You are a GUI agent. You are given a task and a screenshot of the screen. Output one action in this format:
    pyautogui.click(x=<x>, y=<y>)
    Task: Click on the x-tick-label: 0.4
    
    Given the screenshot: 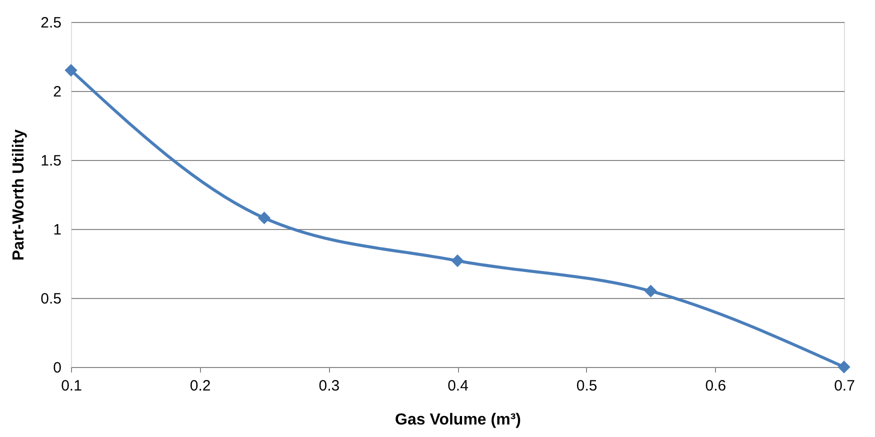 What is the action you would take?
    pyautogui.click(x=458, y=386)
    